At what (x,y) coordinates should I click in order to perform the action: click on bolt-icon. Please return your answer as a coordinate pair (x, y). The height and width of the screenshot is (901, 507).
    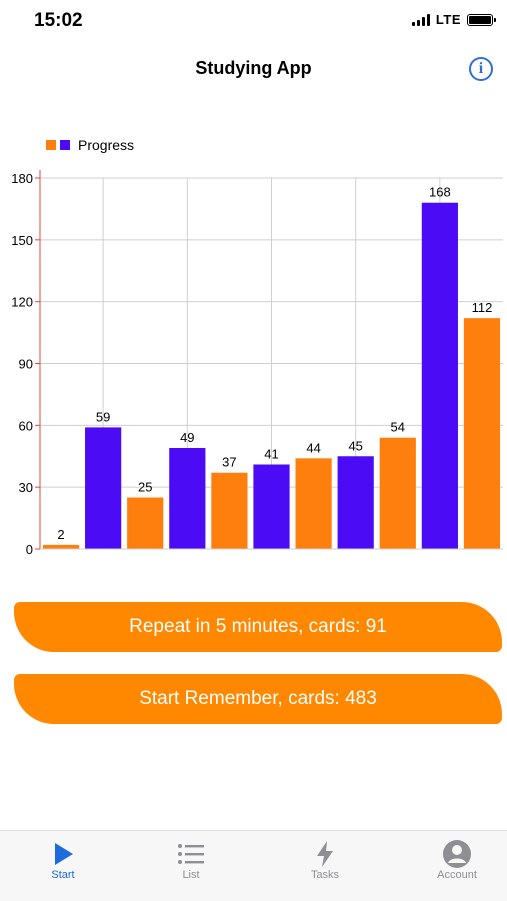
    Looking at the image, I should click on (325, 854).